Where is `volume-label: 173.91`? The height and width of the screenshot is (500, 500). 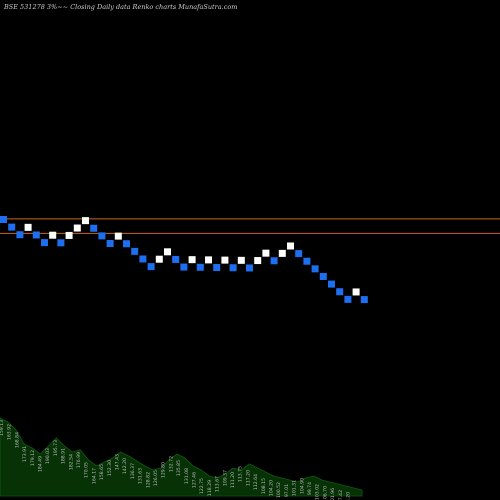 volume-label: 173.91 is located at coordinates (25, 454).